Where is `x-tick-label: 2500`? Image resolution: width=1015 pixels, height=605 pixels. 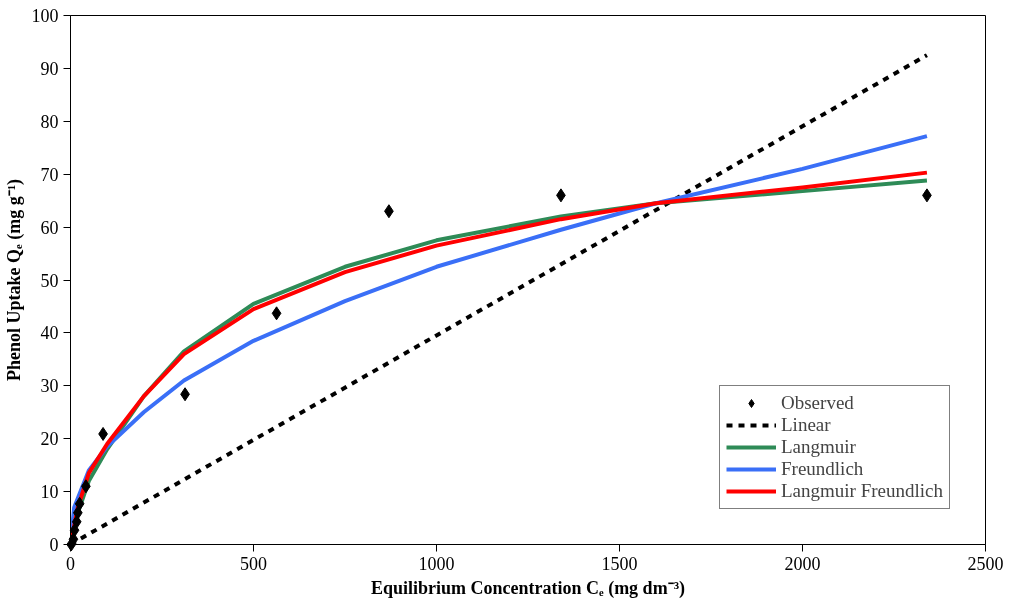 x-tick-label: 2500 is located at coordinates (985, 563).